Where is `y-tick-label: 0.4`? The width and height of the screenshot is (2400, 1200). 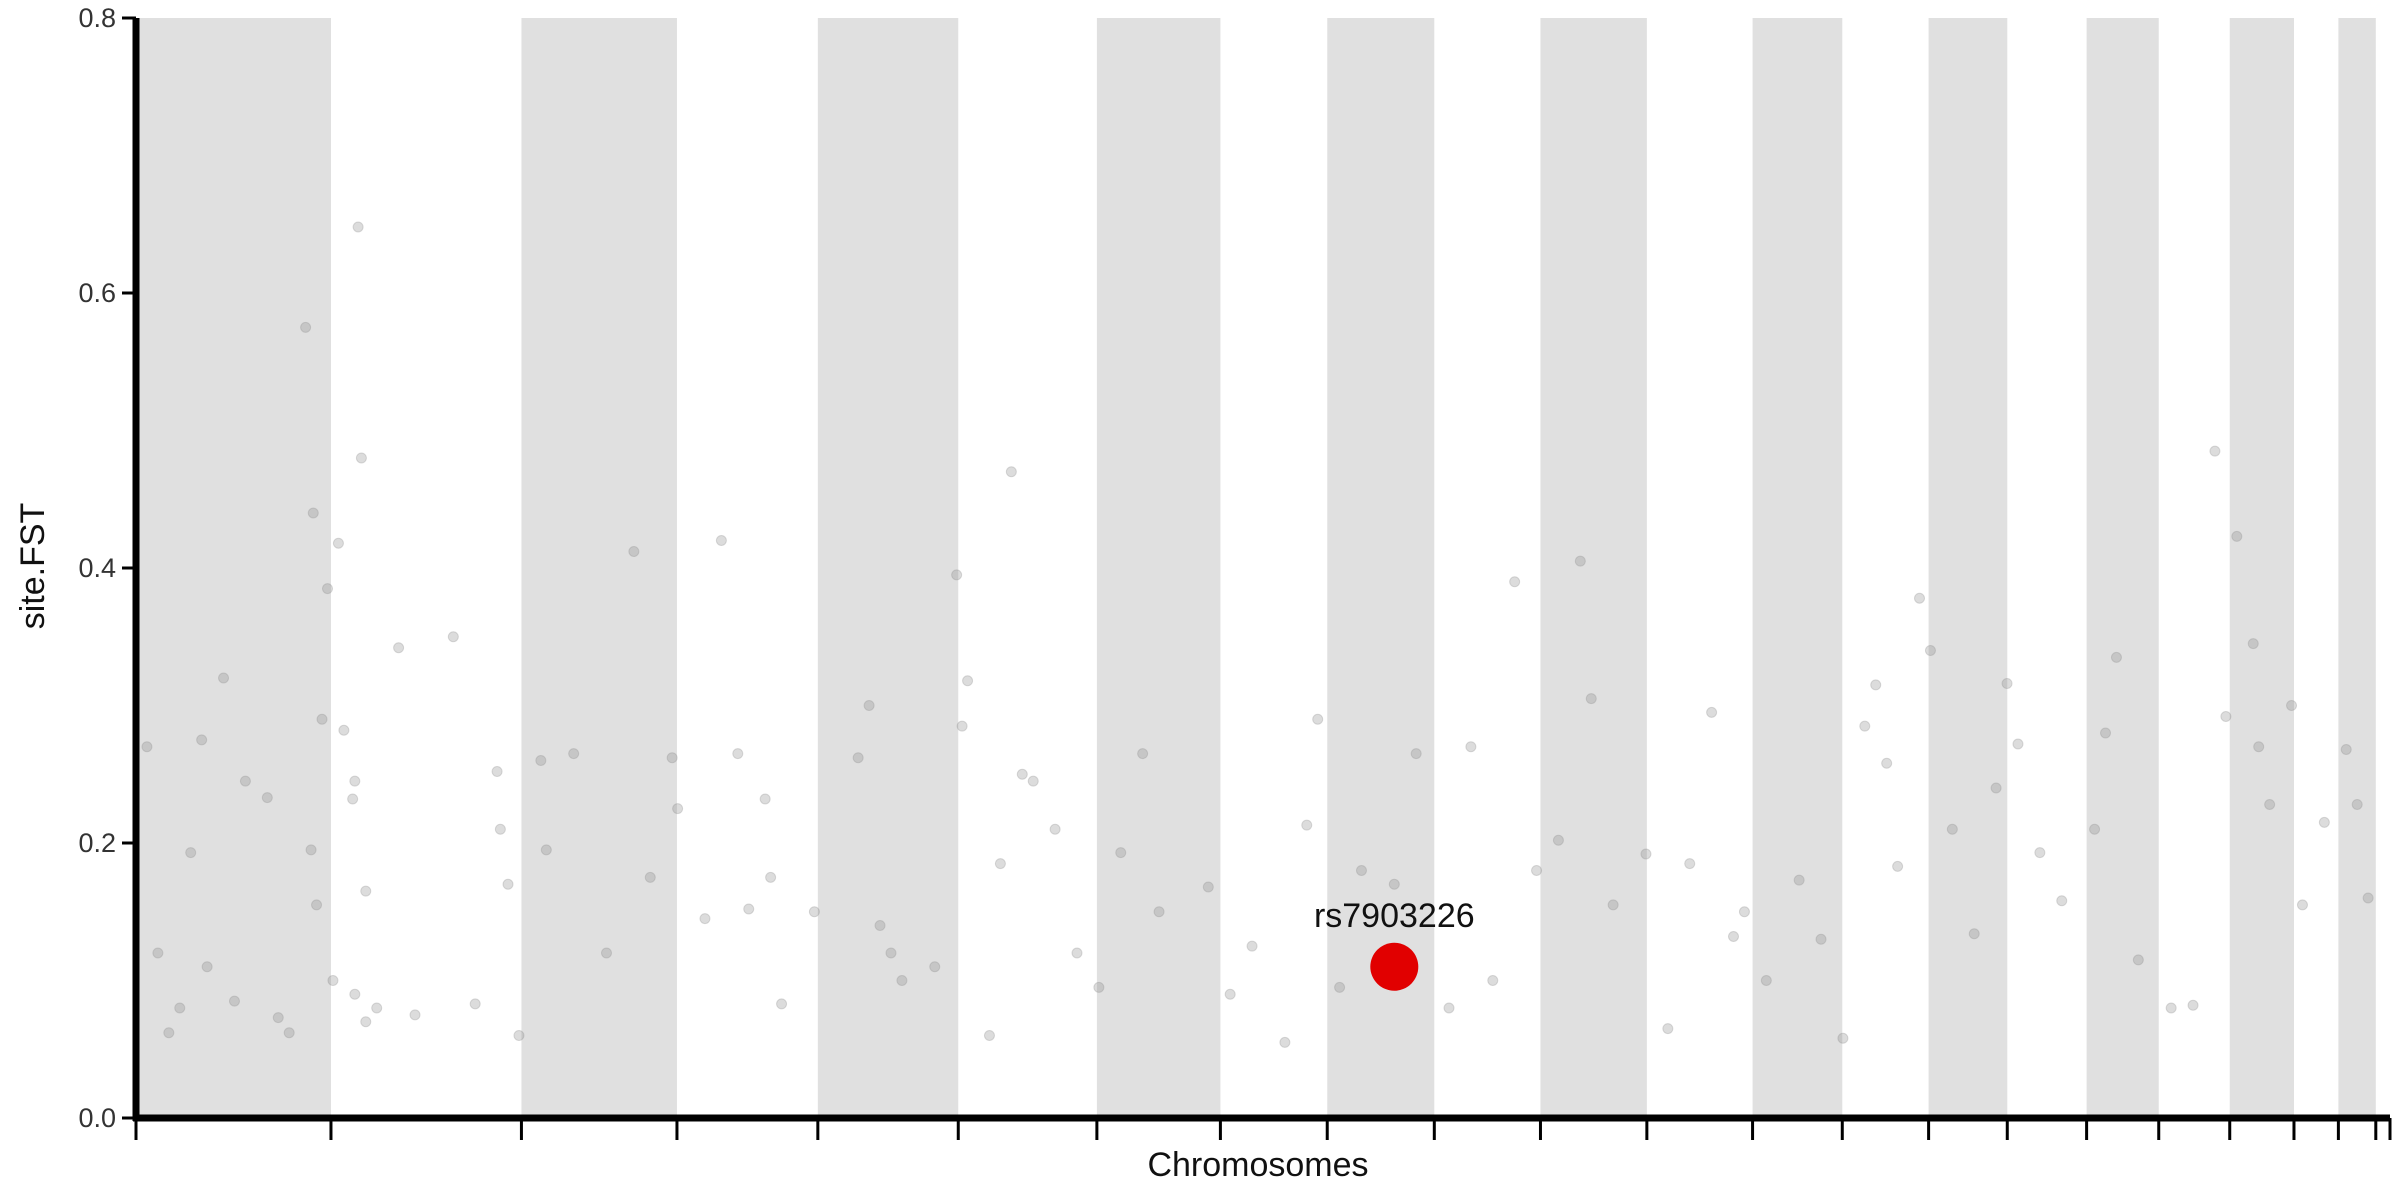 y-tick-label: 0.4 is located at coordinates (97, 568).